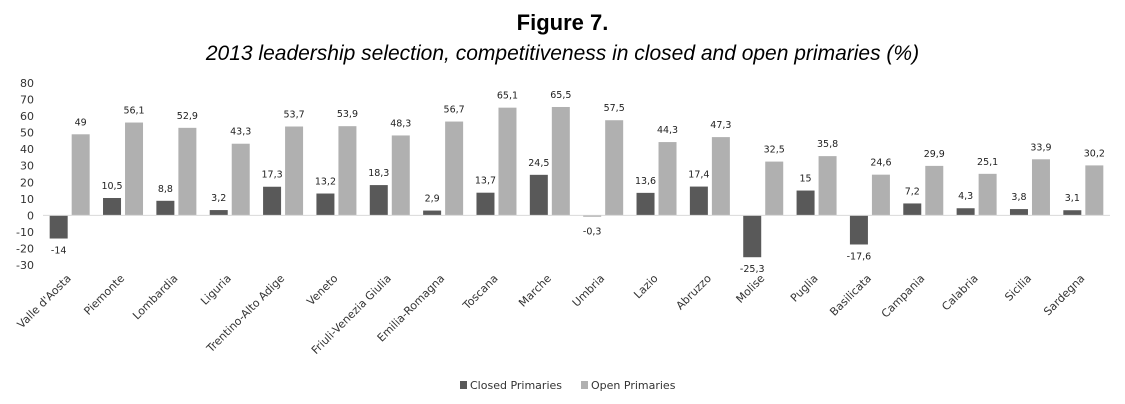 The width and height of the screenshot is (1125, 404). I want to click on legend-label: Closed Primaries, so click(516, 385).